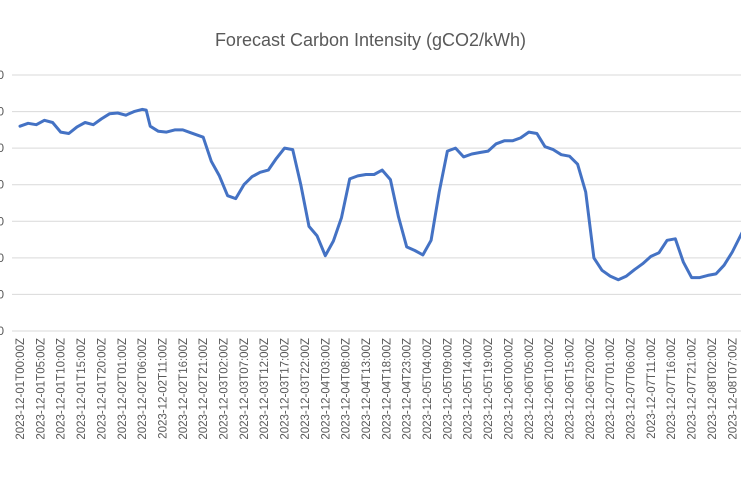 The image size is (741, 486). What do you see at coordinates (2, 75) in the screenshot?
I see `y-tick-label: 350` at bounding box center [2, 75].